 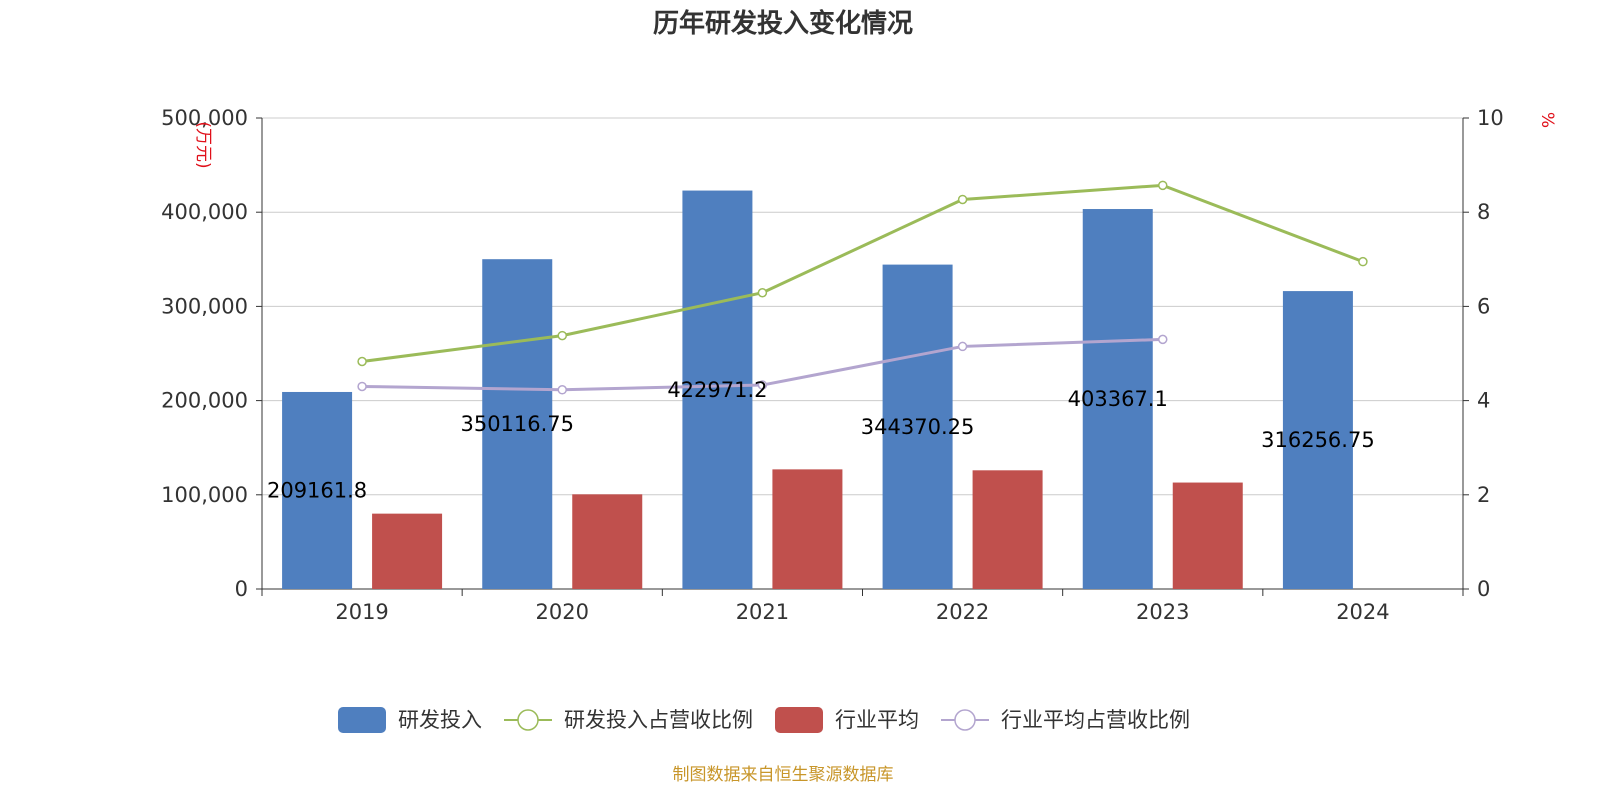 I want to click on x-tick-label: 2024, so click(x=1362, y=612).